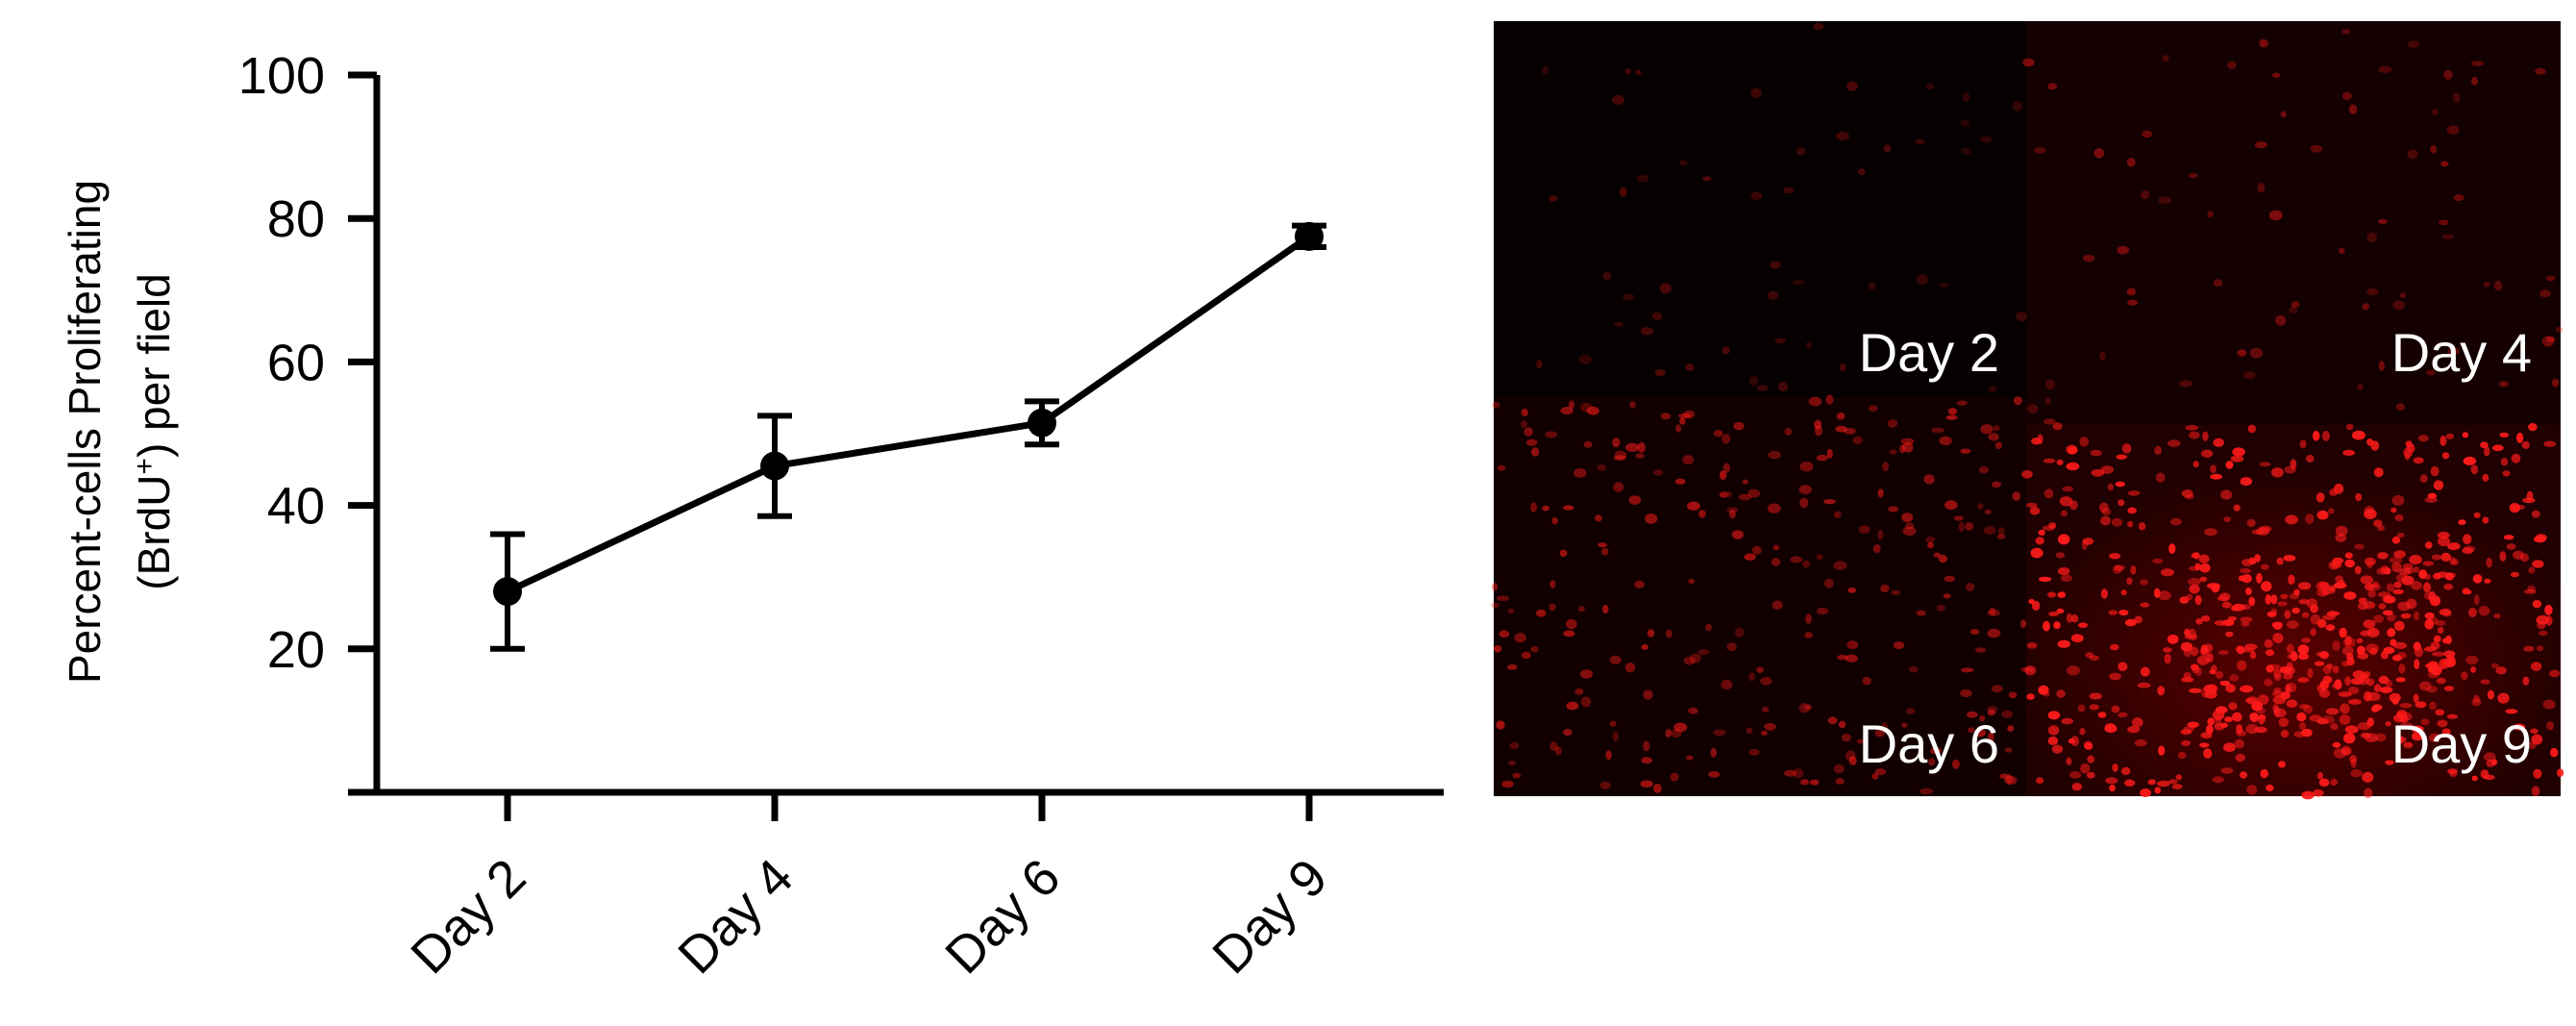 This screenshot has height=1026, width=2576. What do you see at coordinates (145, 467) in the screenshot?
I see `y-axis-label-superscript: +` at bounding box center [145, 467].